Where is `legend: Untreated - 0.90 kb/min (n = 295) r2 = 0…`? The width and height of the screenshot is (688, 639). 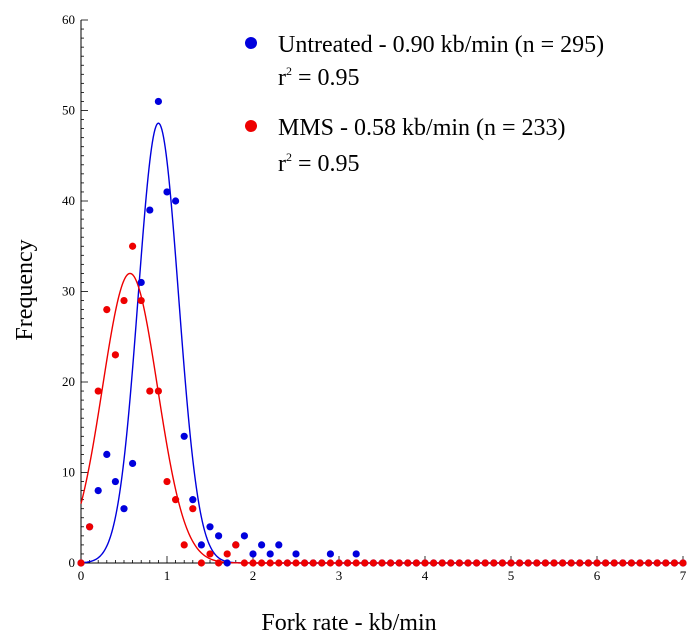 legend: Untreated - 0.90 kb/min (n = 295) r2 = 0… is located at coordinates (424, 104).